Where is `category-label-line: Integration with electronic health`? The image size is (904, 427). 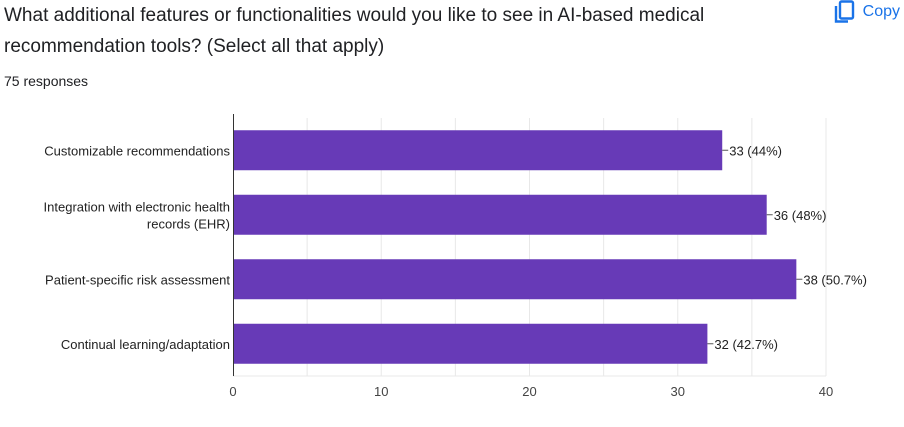 category-label-line: Integration with electronic health is located at coordinates (137, 206).